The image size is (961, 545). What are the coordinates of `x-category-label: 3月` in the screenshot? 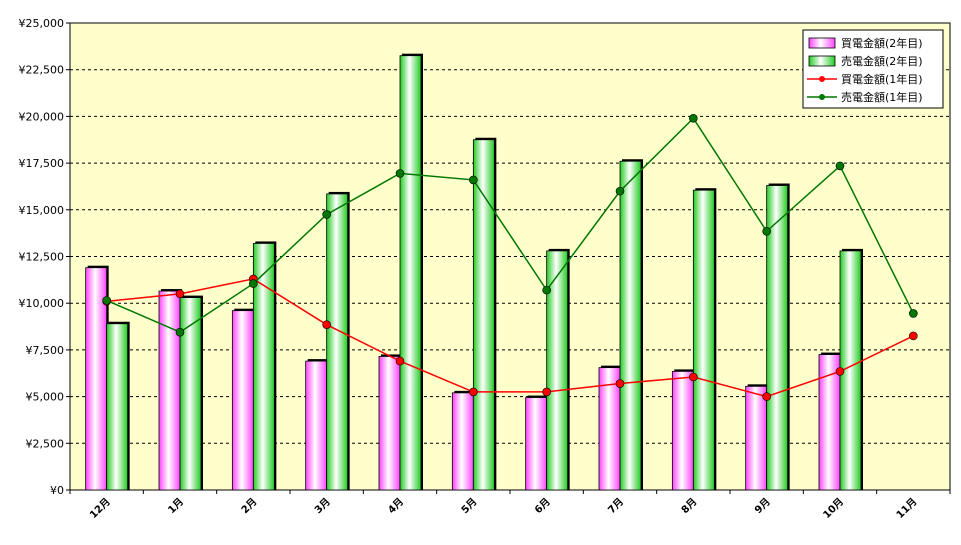 It's located at (322, 506).